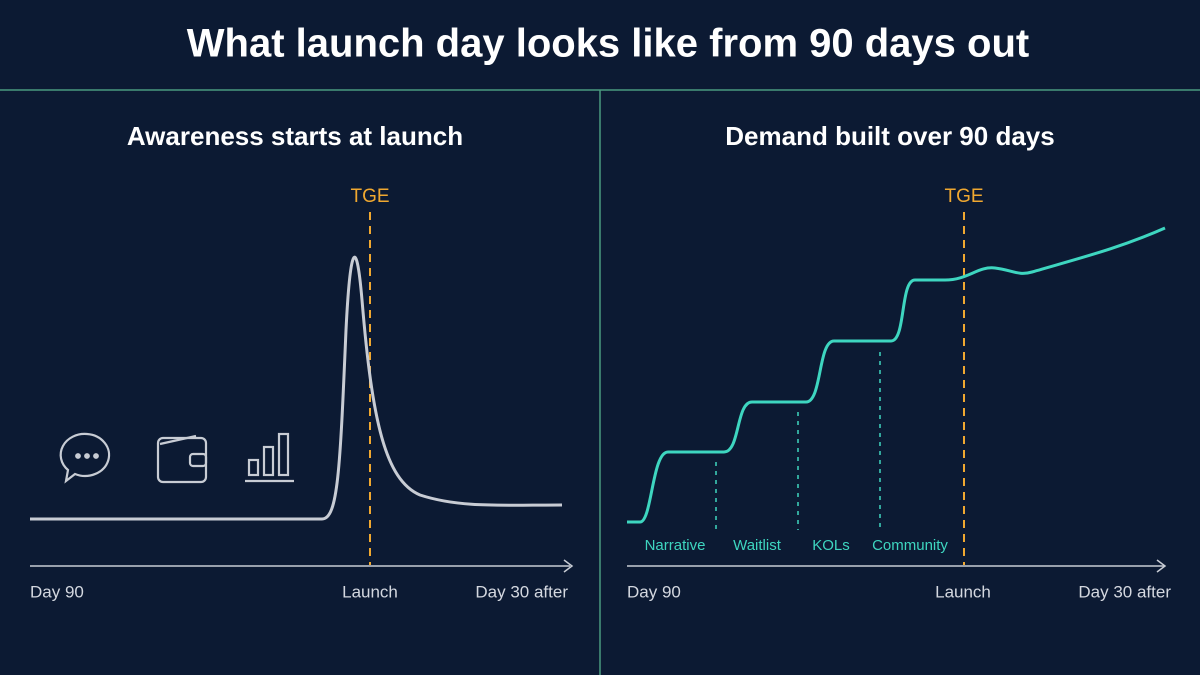 The height and width of the screenshot is (675, 1200). Describe the element at coordinates (757, 545) in the screenshot. I see `stage-label: Waitlist` at that location.